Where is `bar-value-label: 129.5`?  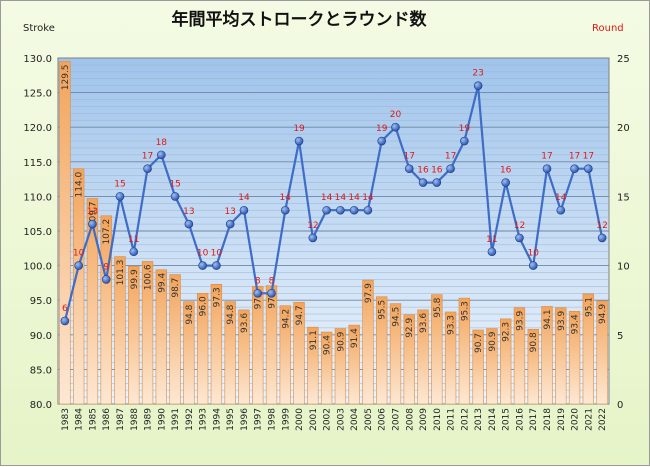 bar-value-label: 129.5 is located at coordinates (66, 77).